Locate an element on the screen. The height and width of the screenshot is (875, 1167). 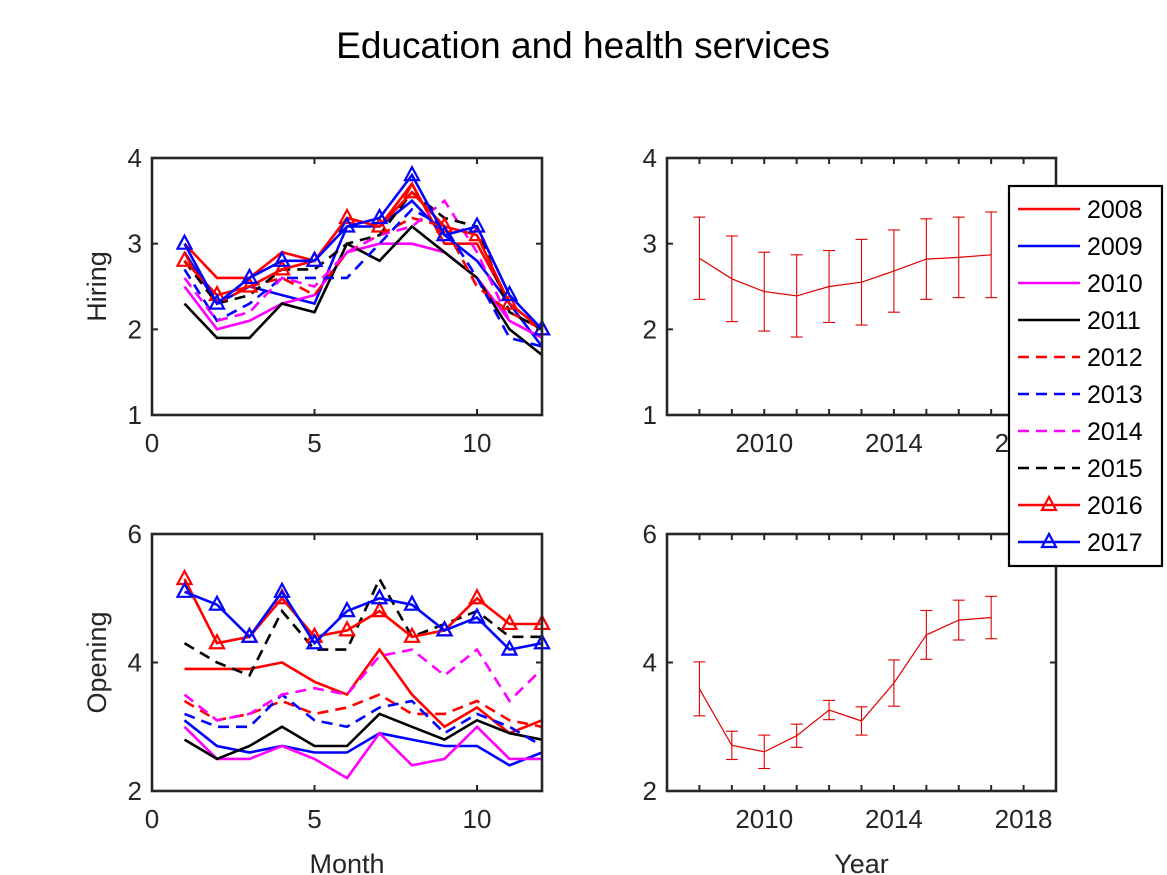
legend-item-2015: 2015 is located at coordinates (1080, 469).